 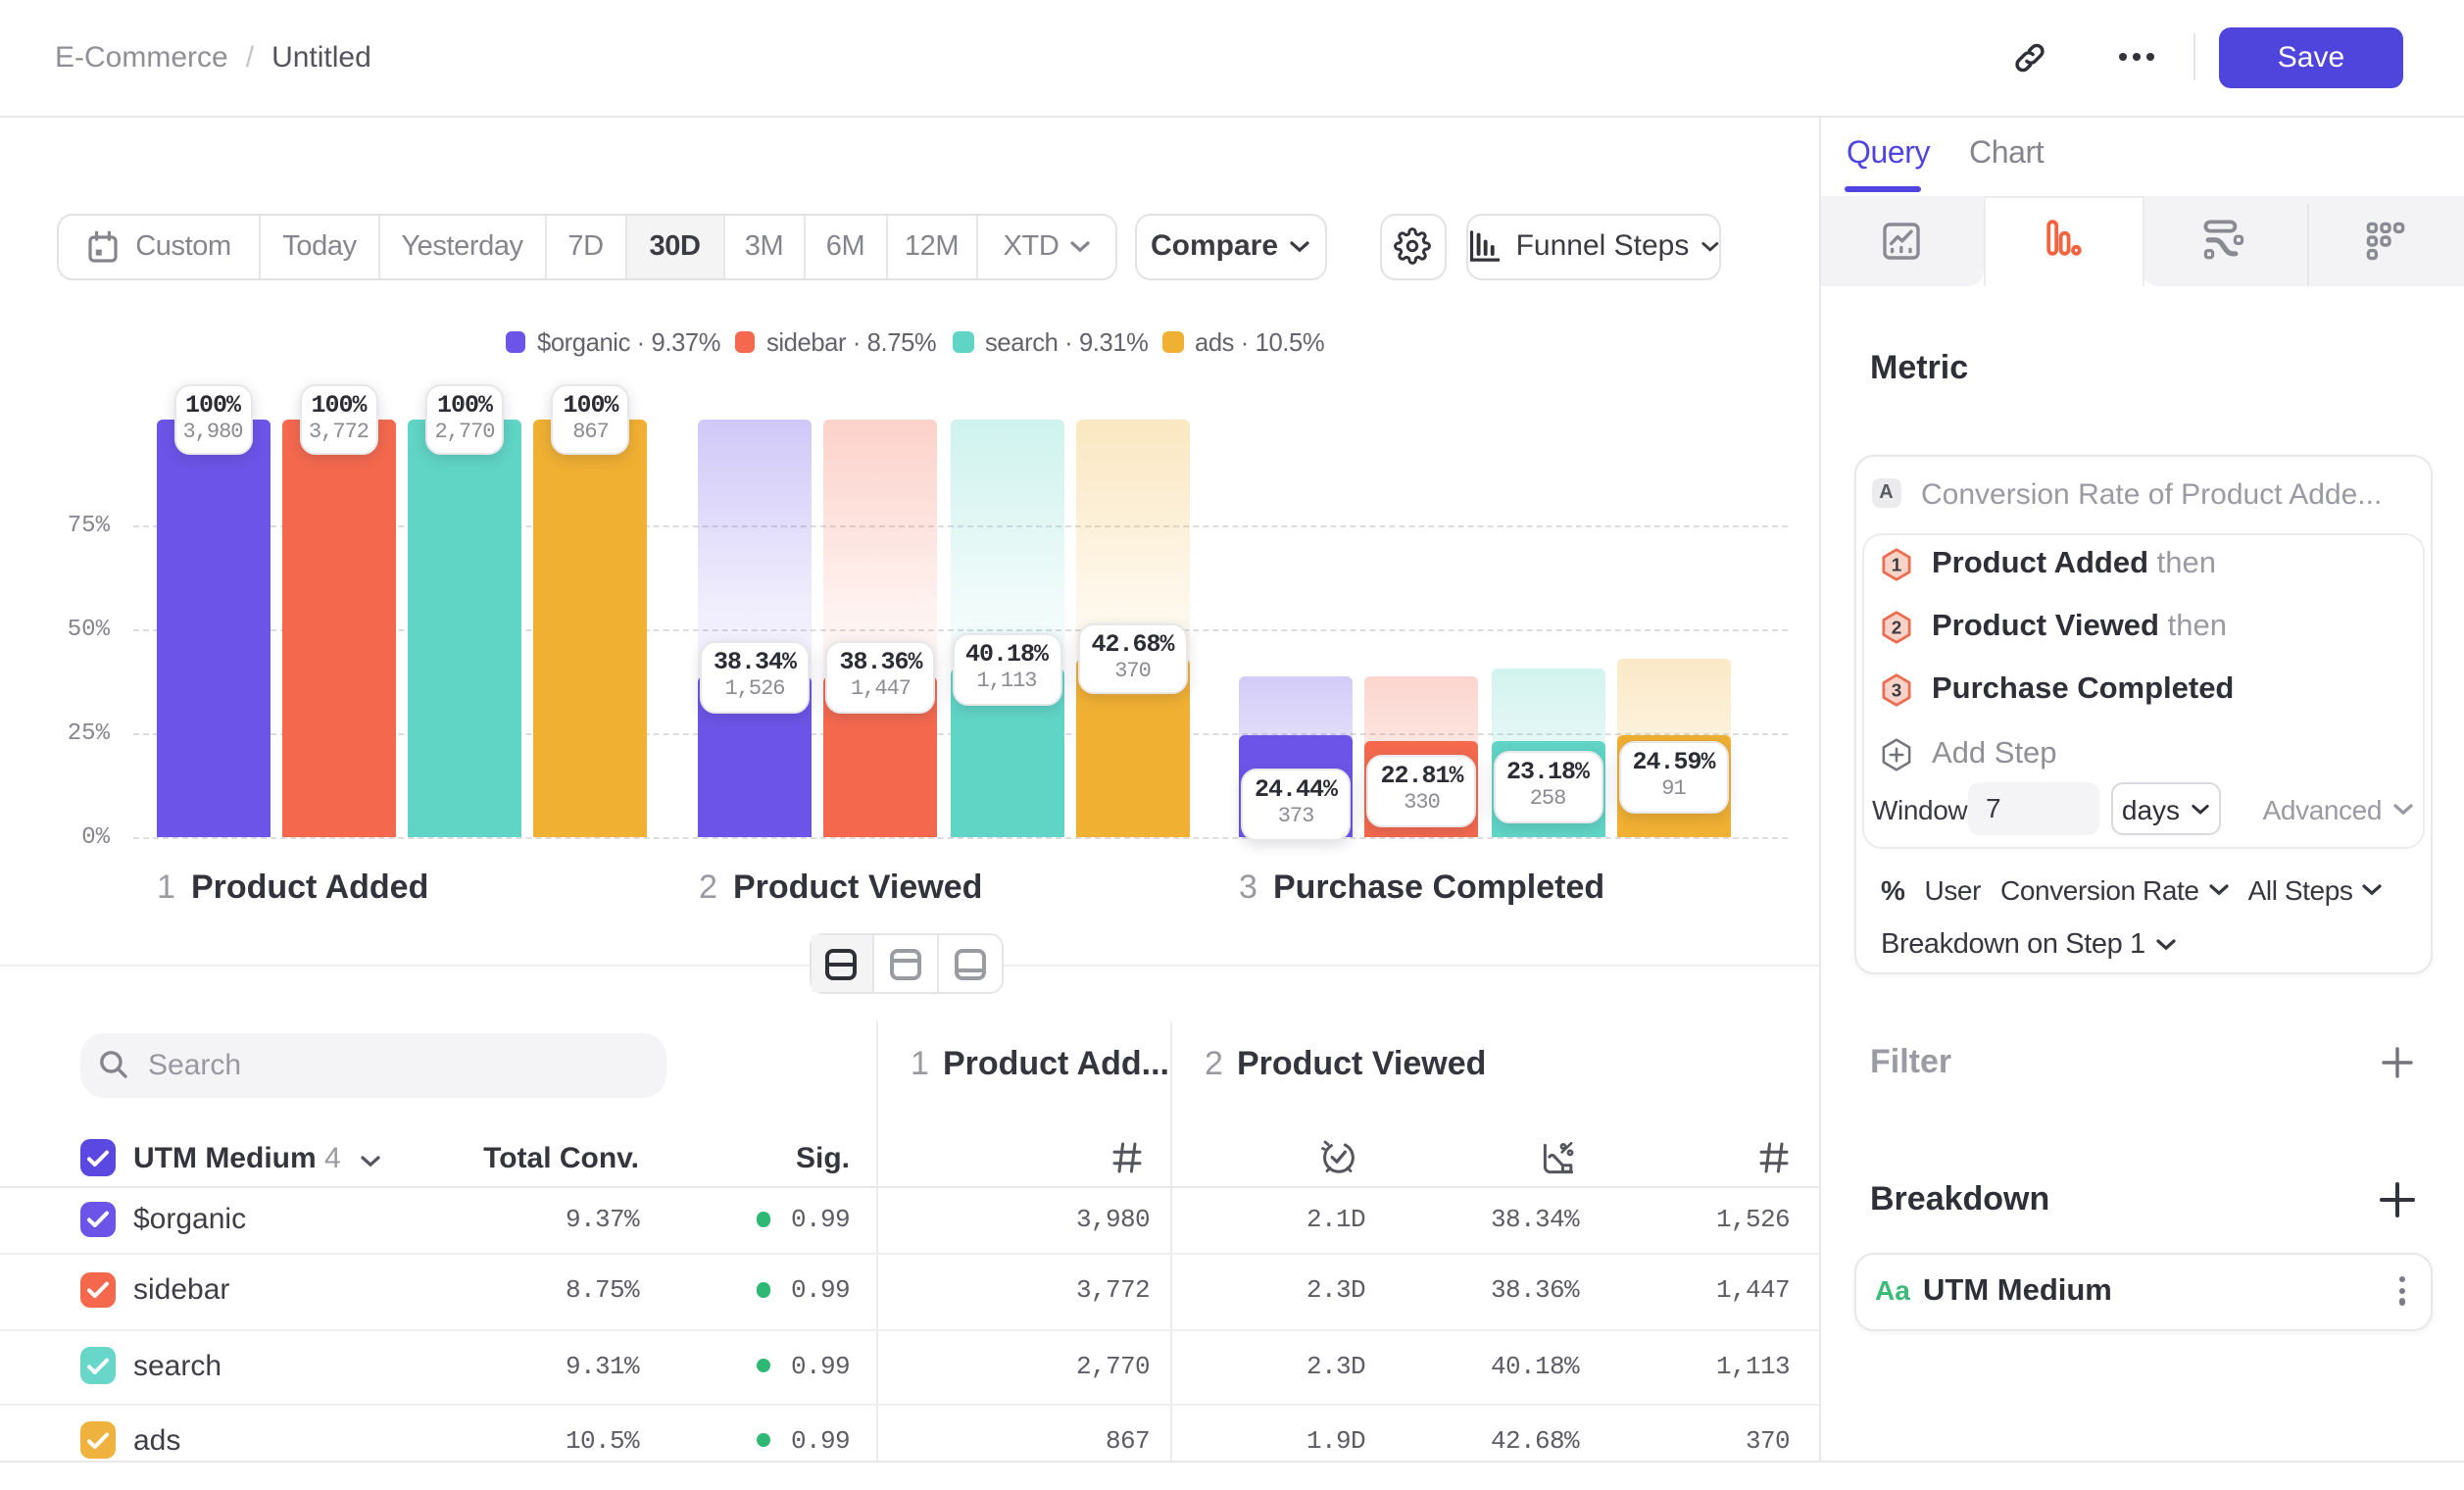 What do you see at coordinates (1896, 691) in the screenshot?
I see `svg-text: 3` at bounding box center [1896, 691].